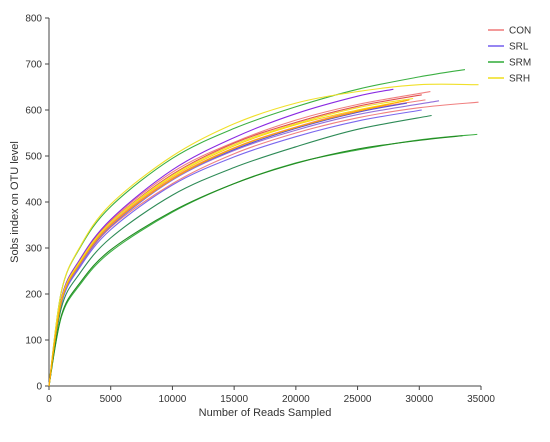 This screenshot has width=550, height=442. I want to click on x-tick-label: 30000, so click(419, 399).